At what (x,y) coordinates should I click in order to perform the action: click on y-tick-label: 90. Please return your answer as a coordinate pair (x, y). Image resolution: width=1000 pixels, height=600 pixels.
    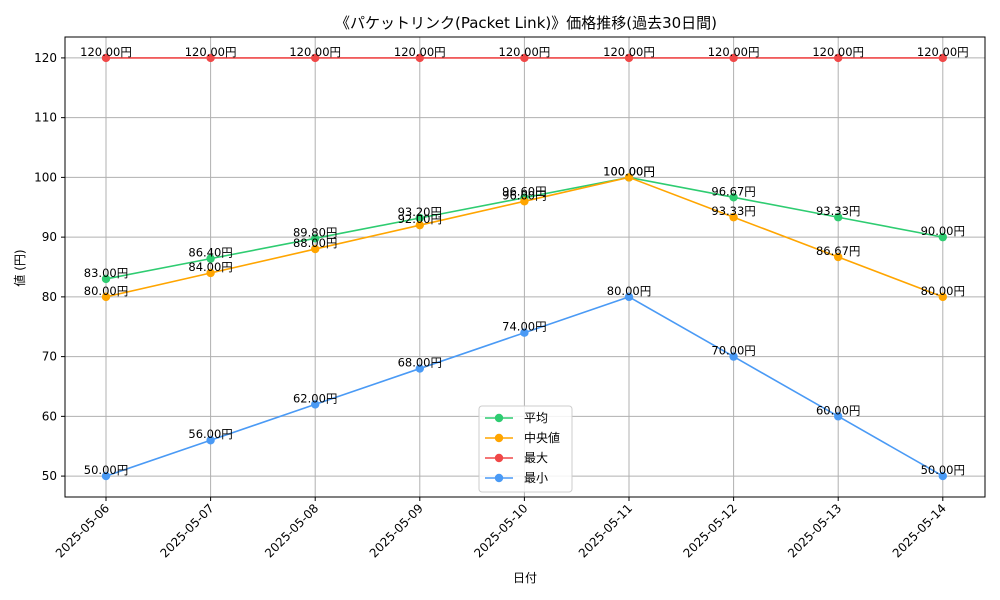
    Looking at the image, I should click on (49, 237).